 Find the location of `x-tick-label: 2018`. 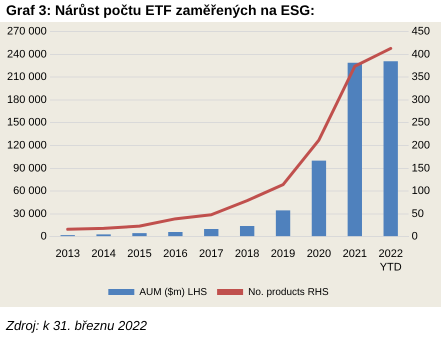

x-tick-label: 2018 is located at coordinates (247, 254).